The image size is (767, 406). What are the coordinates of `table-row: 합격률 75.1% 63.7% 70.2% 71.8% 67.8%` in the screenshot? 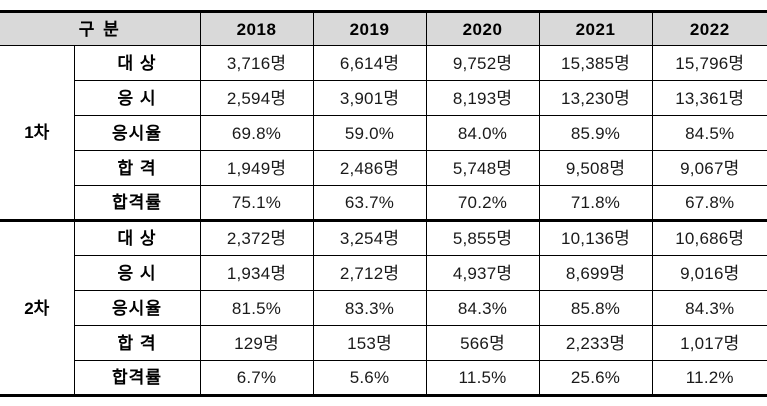 It's located at (383, 203).